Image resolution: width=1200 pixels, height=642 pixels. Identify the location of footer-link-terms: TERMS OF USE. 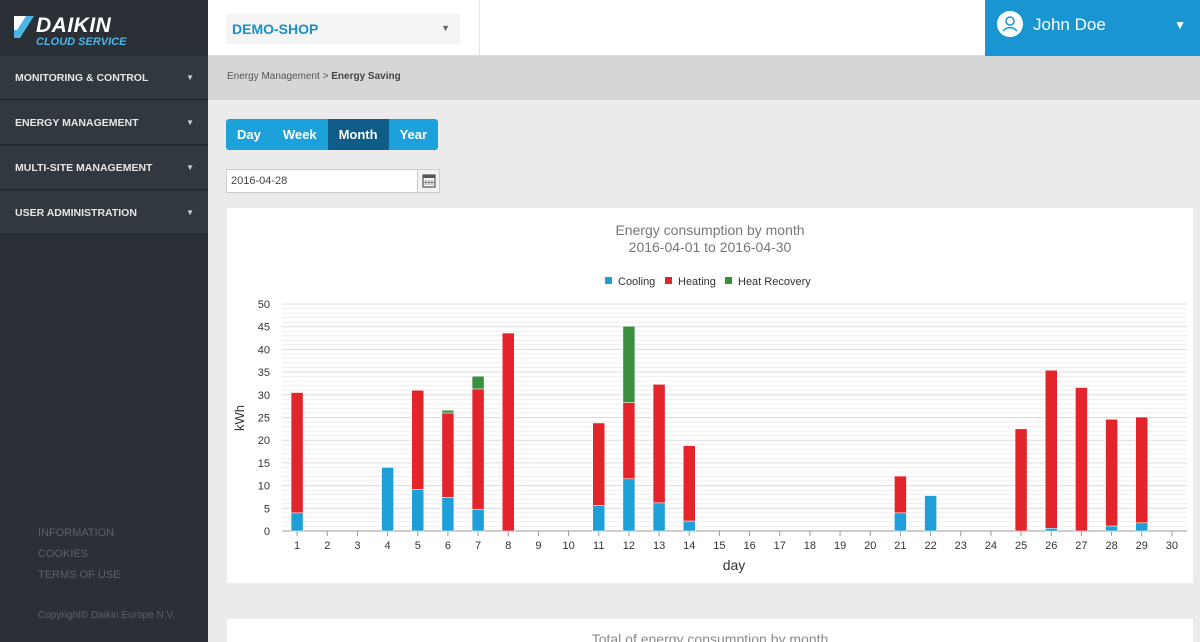
(79, 575).